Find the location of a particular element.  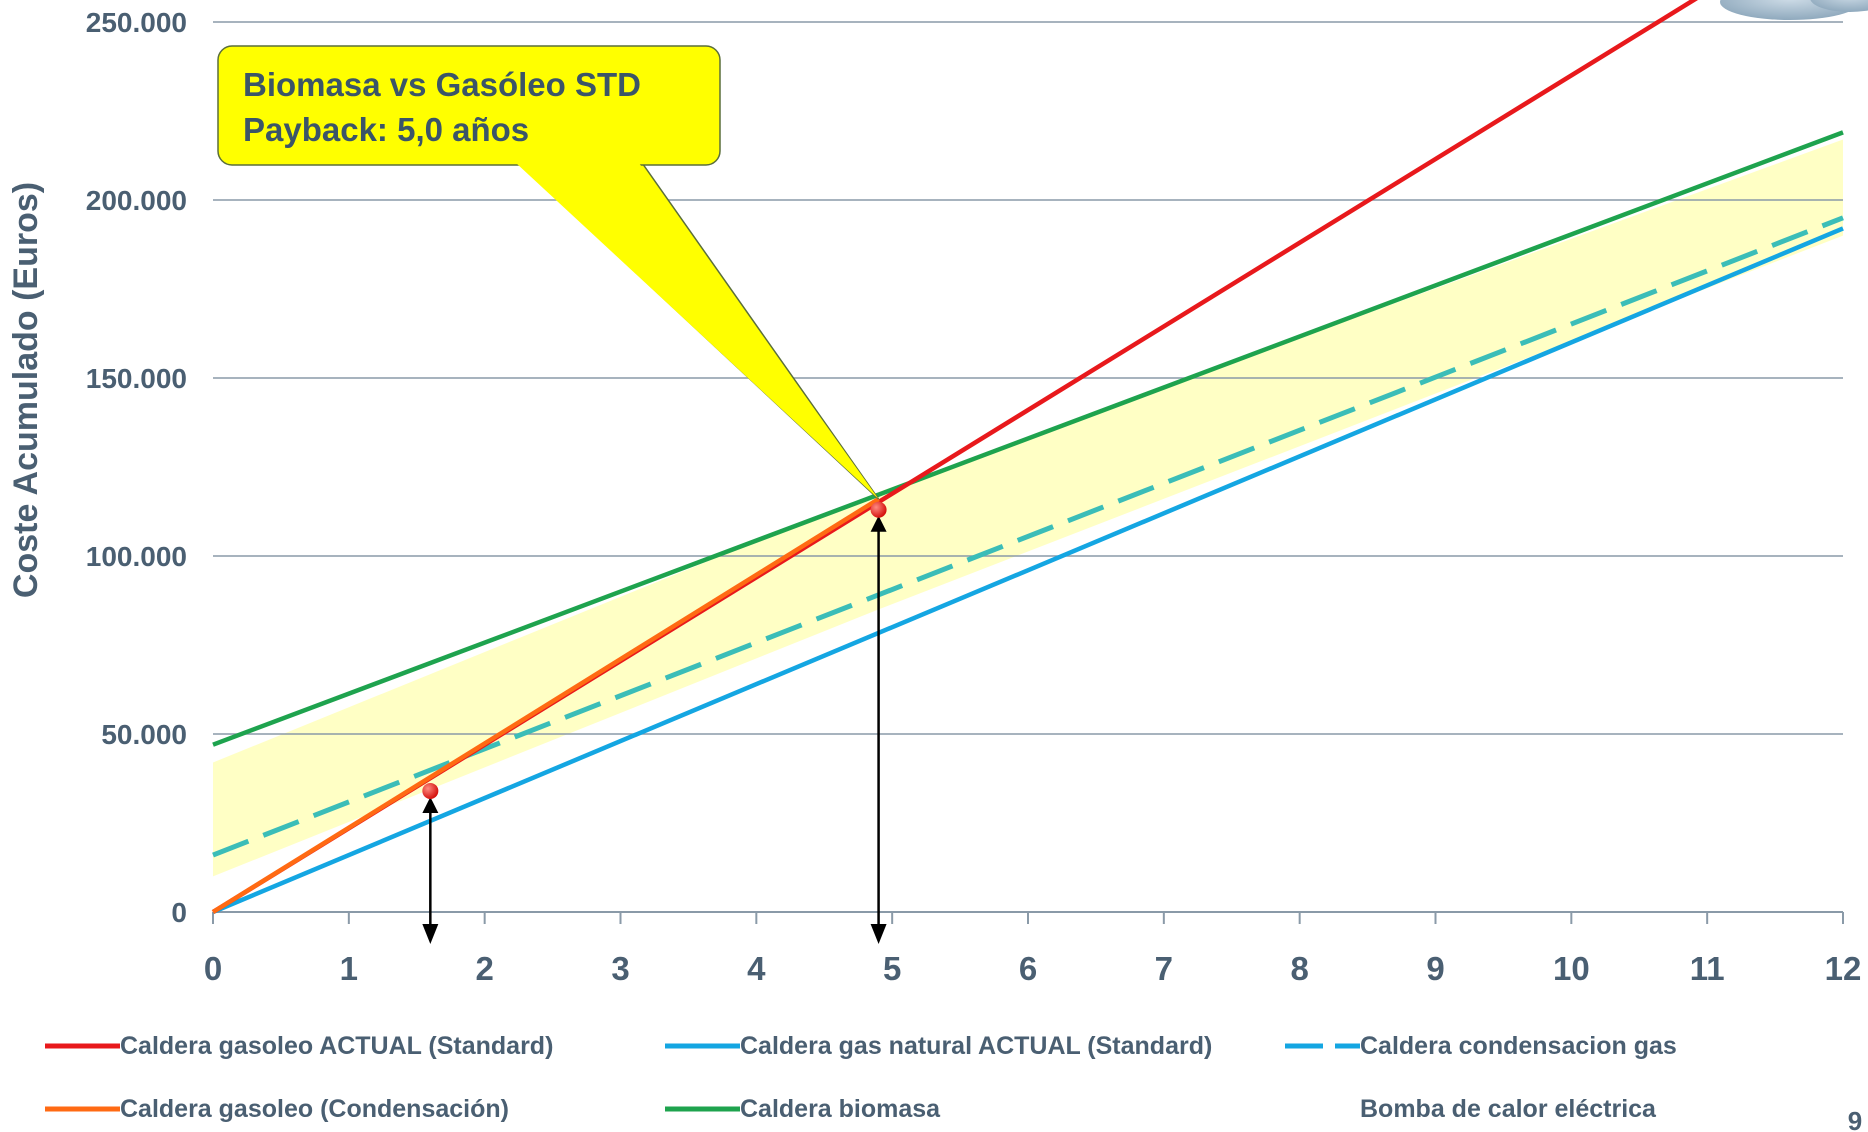

markers is located at coordinates (654, 722).